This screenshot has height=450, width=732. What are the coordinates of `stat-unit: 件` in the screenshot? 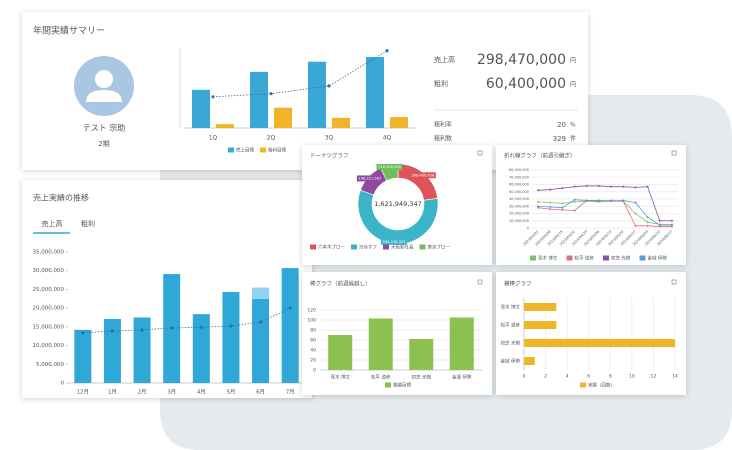 It's located at (573, 139).